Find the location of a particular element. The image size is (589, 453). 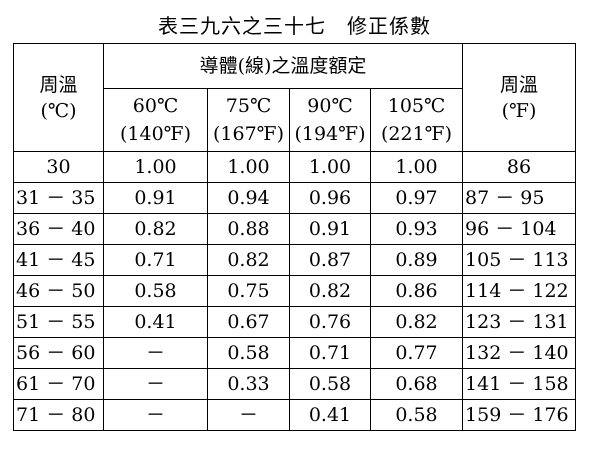

data-cell: 114 － 122 is located at coordinates (519, 291).